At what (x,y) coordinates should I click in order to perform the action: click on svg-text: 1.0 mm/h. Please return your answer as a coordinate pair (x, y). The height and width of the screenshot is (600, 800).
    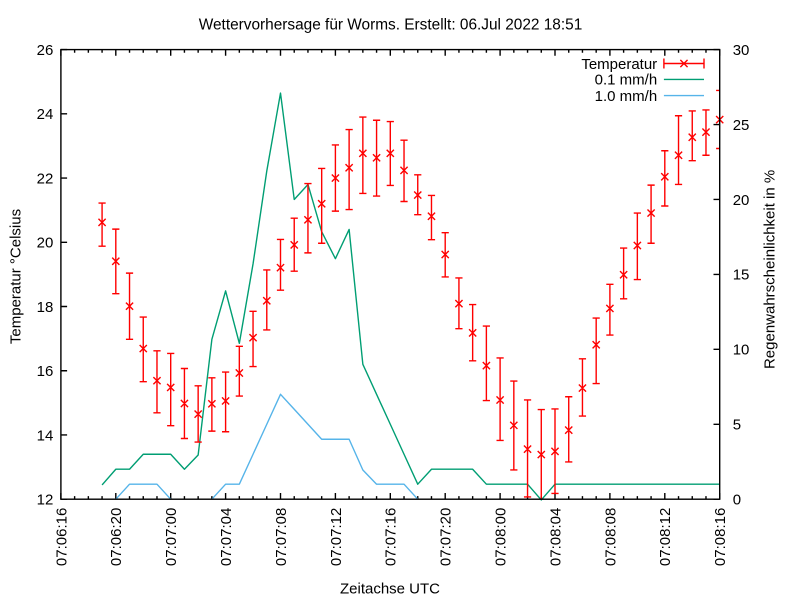
    Looking at the image, I should click on (626, 96).